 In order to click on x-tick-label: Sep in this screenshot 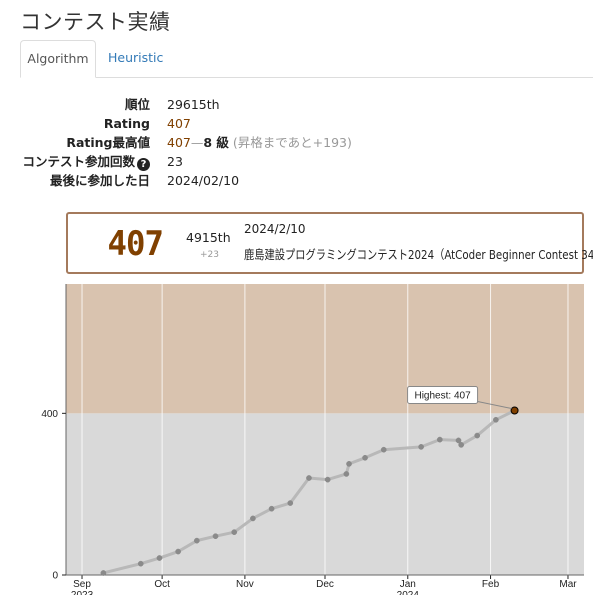, I will do `click(82, 584)`.